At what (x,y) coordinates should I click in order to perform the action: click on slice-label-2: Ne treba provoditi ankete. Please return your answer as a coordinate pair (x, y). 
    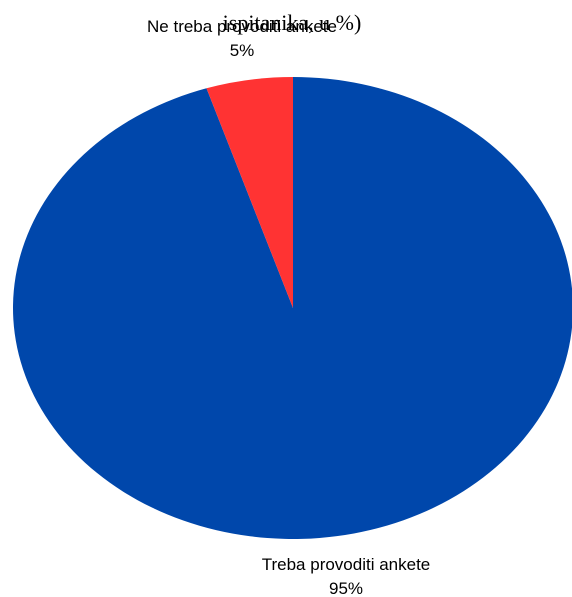
    Looking at the image, I should click on (242, 26).